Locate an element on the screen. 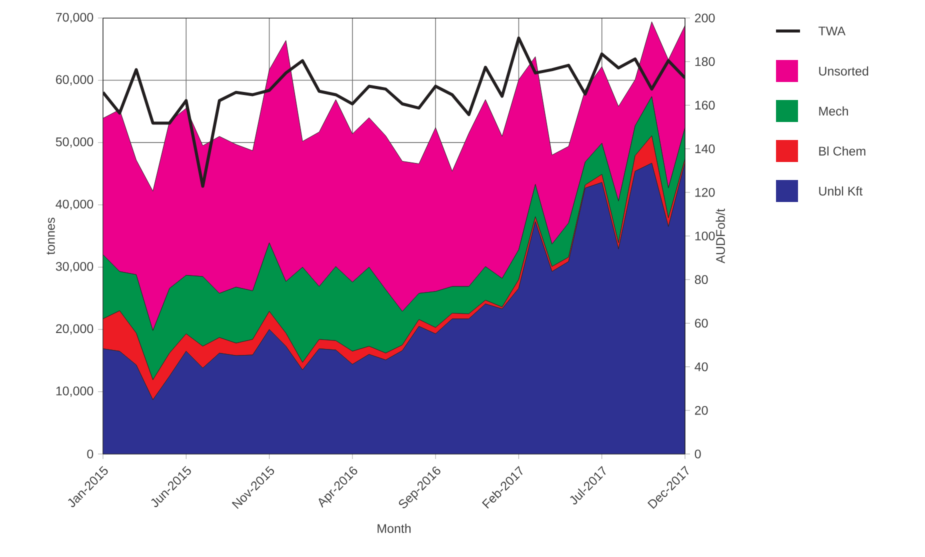  y2-tick-label: 60 is located at coordinates (701, 323).